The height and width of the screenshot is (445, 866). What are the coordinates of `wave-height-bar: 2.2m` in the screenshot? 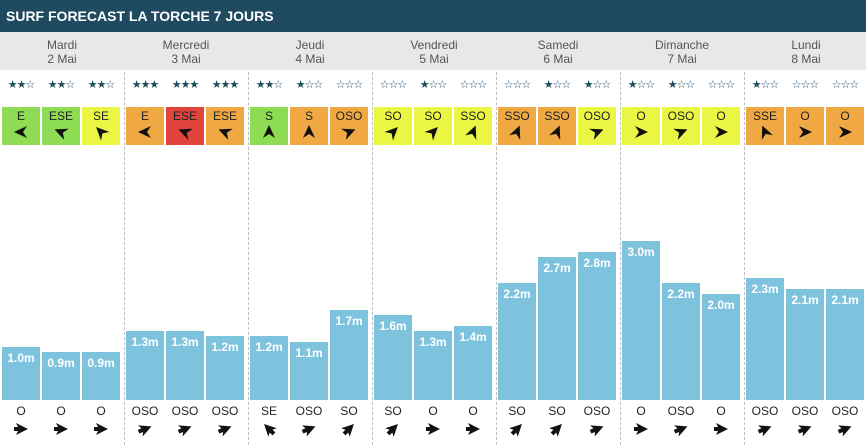 It's located at (681, 341).